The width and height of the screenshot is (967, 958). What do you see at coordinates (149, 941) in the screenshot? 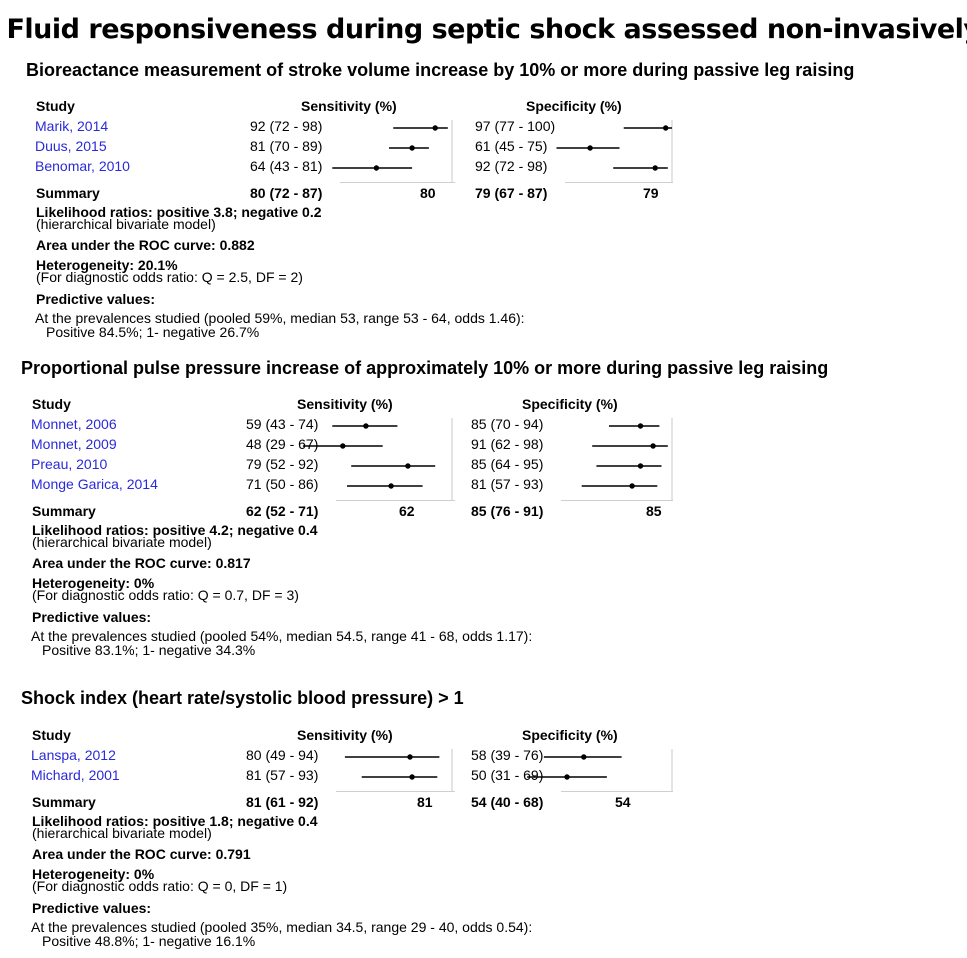
I see `predictive-values-text: Positive 48.8%; 1- negative 16.1%` at bounding box center [149, 941].